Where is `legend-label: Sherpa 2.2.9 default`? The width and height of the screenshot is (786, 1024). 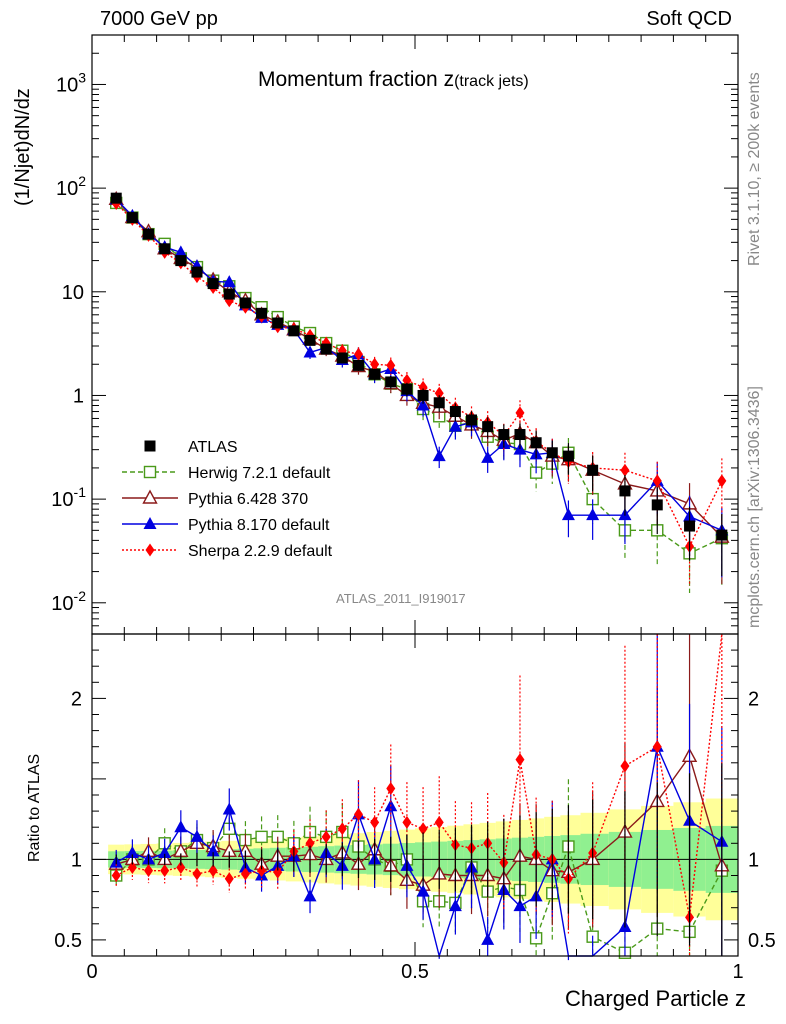 legend-label: Sherpa 2.2.9 default is located at coordinates (260, 551).